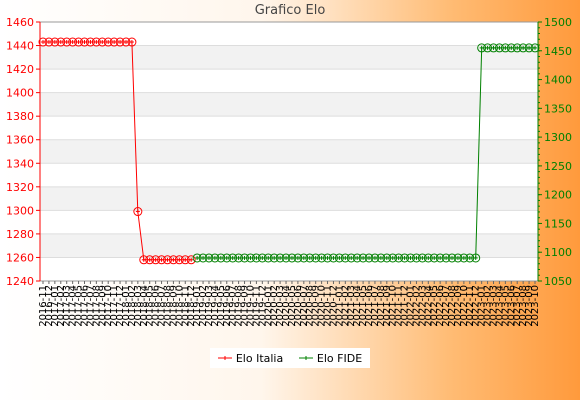 This screenshot has height=400, width=580. I want to click on x-tick-label: 2021-01, so click(339, 306).